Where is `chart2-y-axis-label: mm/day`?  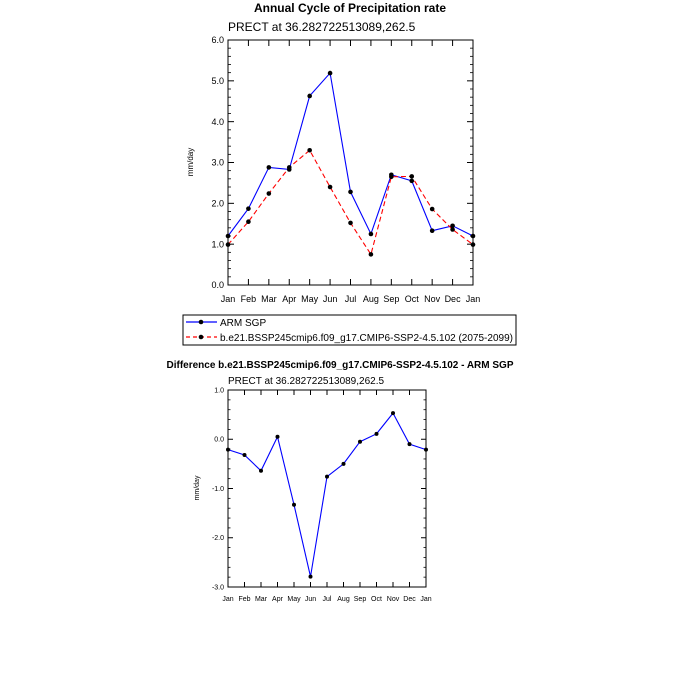
chart2-y-axis-label: mm/day is located at coordinates (197, 487).